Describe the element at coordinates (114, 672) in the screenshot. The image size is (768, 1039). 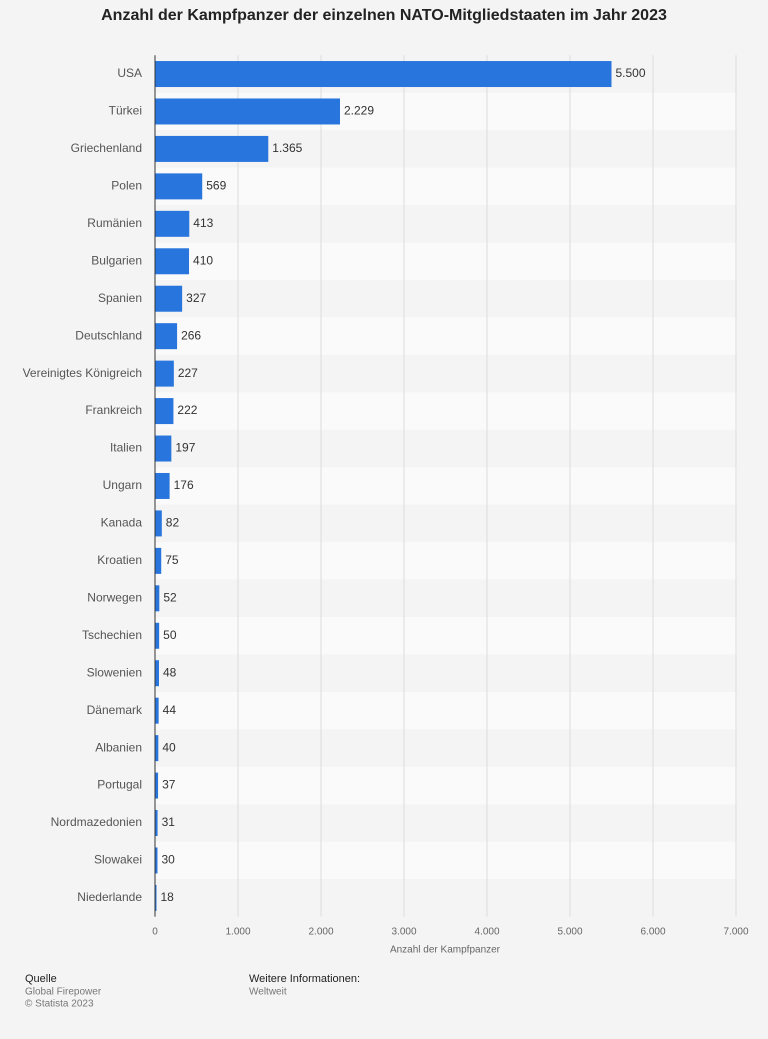
I see `y-tick-label: Slowenien` at that location.